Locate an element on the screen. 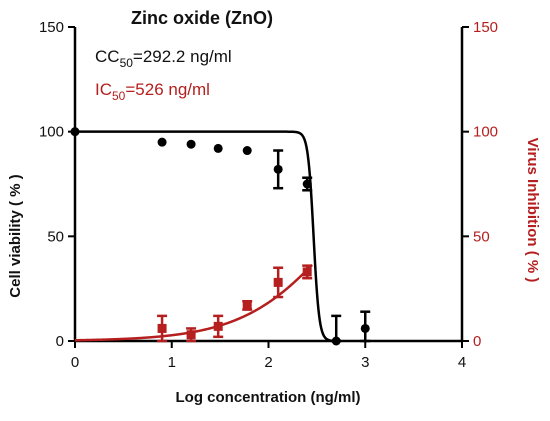  y-left-tick-label: 0 is located at coordinates (60, 341).